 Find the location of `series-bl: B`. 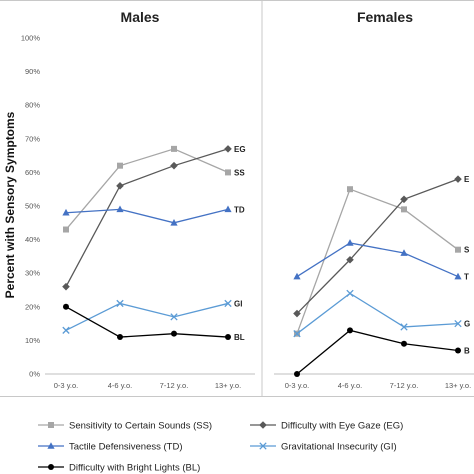

series-bl: B is located at coordinates (382, 352).